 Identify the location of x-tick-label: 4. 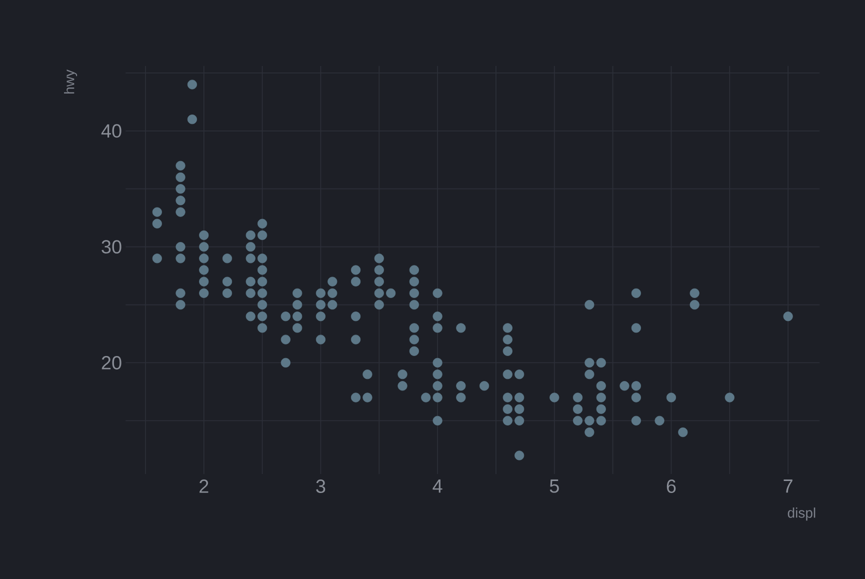
(437, 486).